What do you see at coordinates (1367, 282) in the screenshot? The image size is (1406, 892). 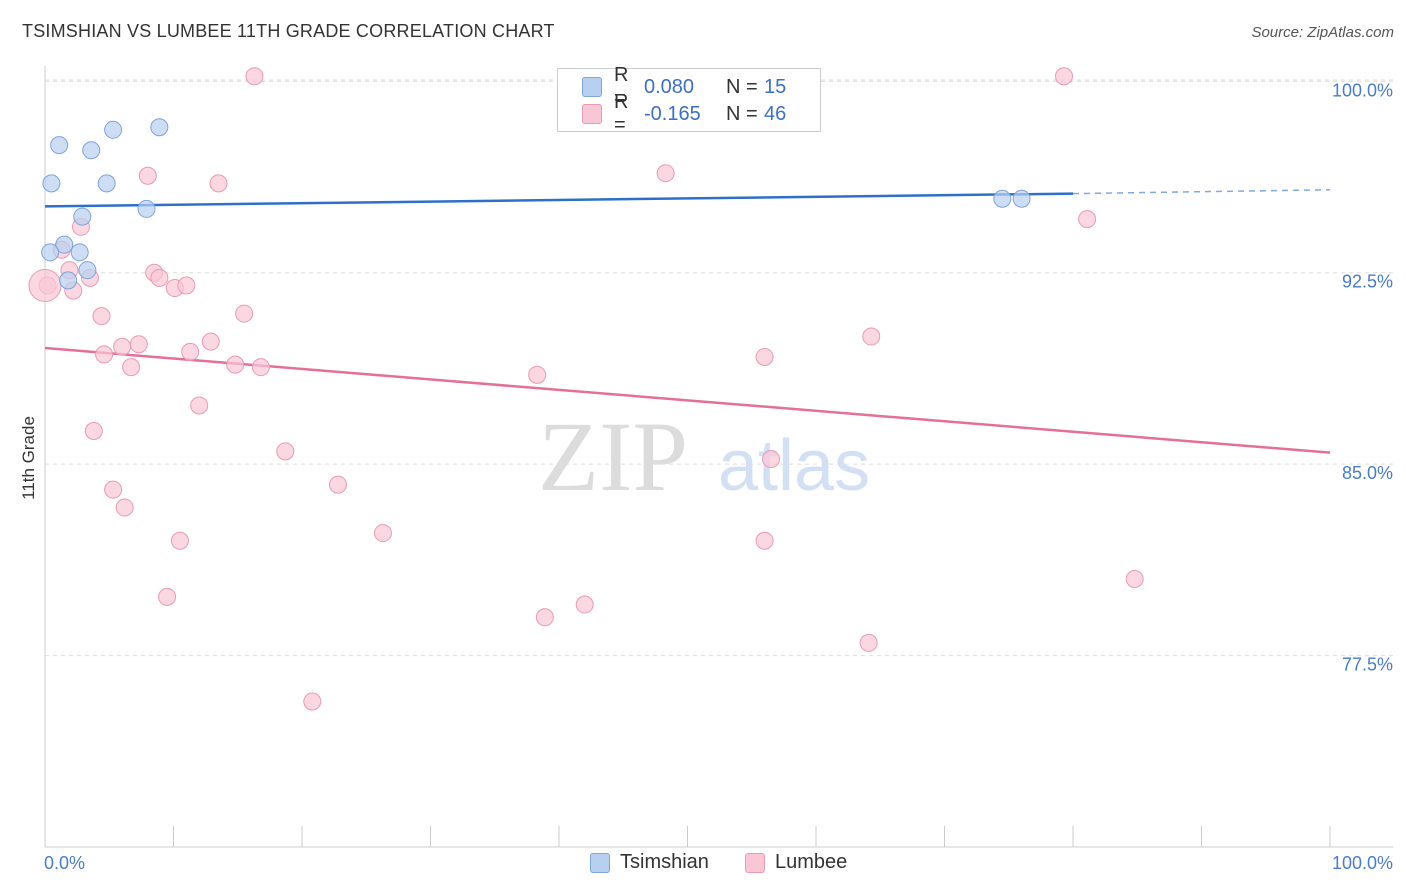 I see `y-tick-label: 92.5%` at bounding box center [1367, 282].